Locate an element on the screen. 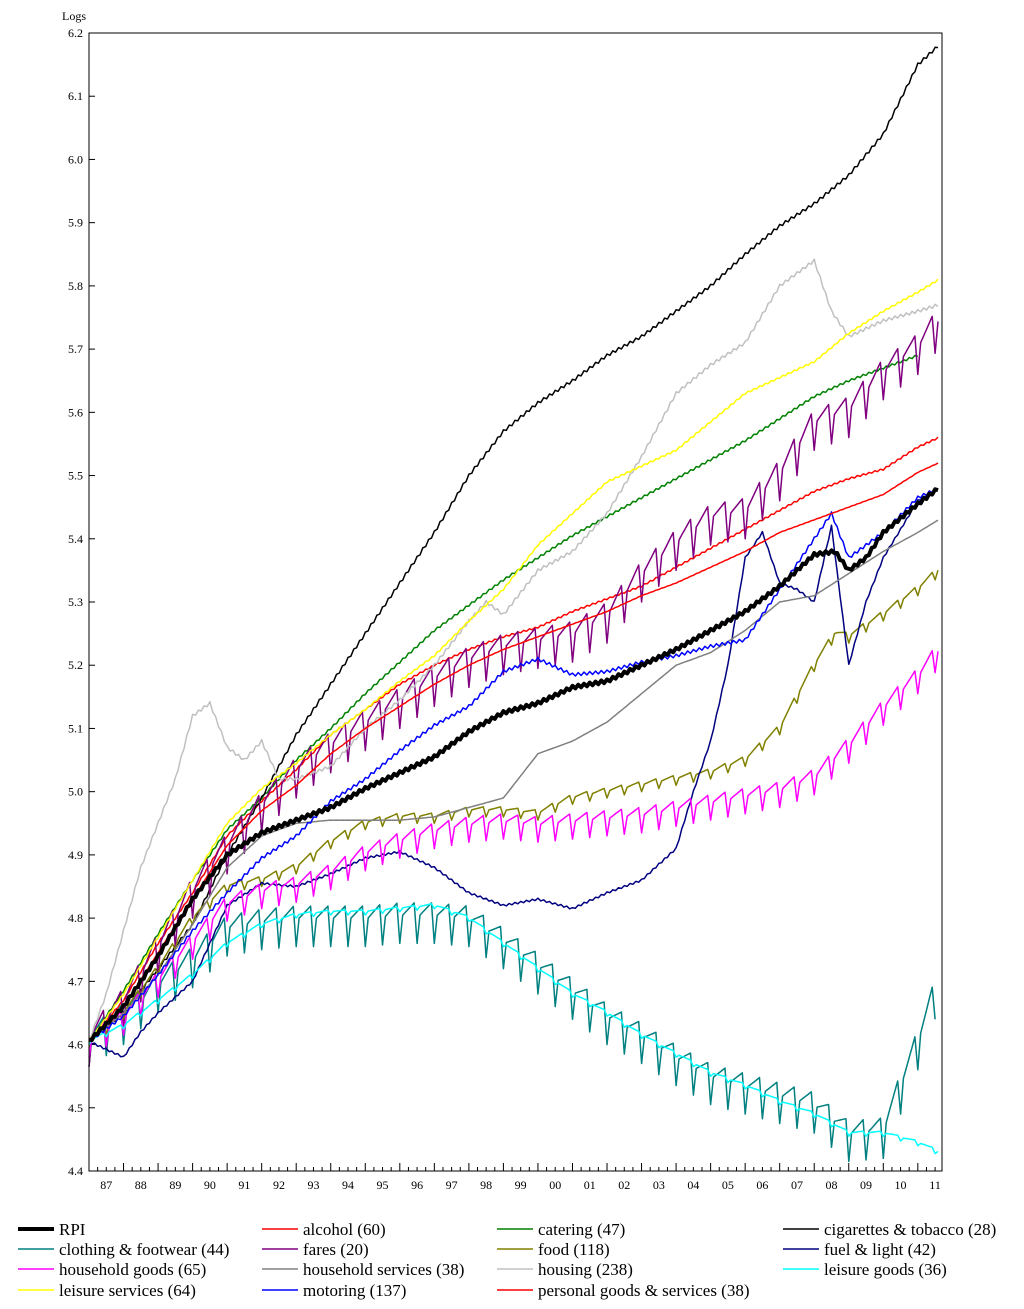  y-tick-label: 4.4 is located at coordinates (75, 1171).